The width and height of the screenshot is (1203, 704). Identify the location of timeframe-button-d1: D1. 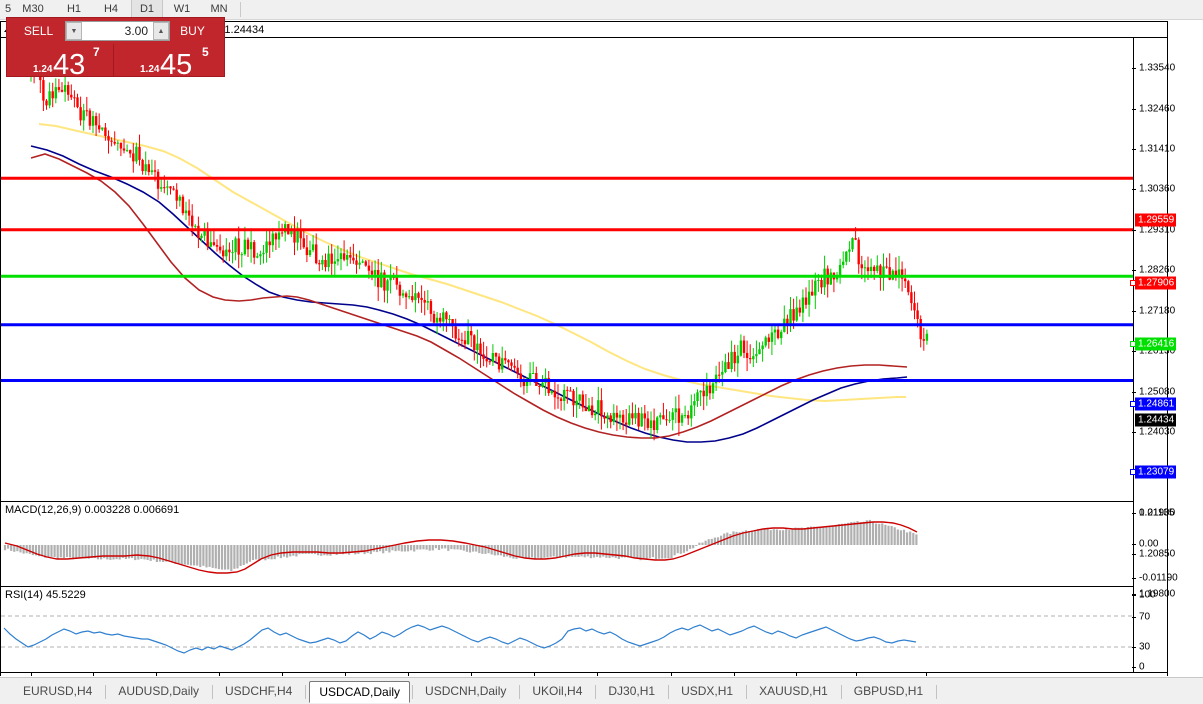
(147, 9).